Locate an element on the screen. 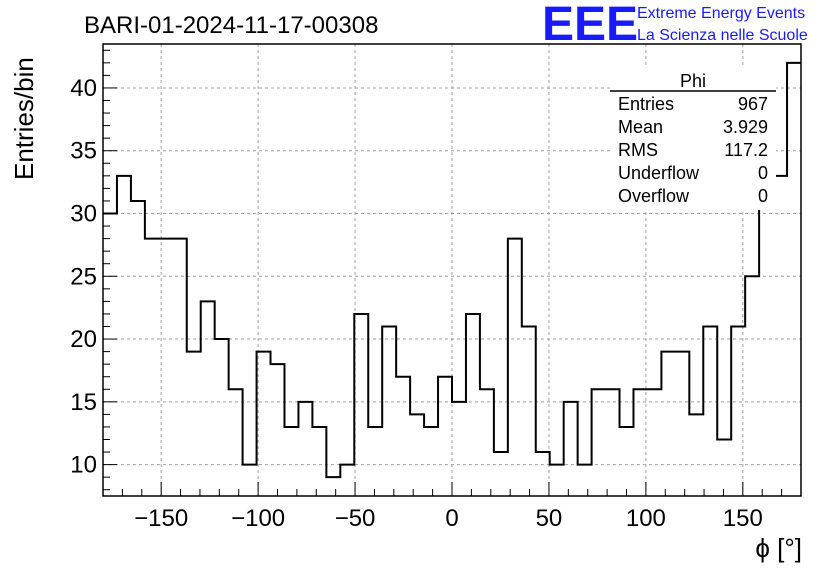 Image resolution: width=836 pixels, height=572 pixels. y-tick-label: 10 is located at coordinates (83, 465).